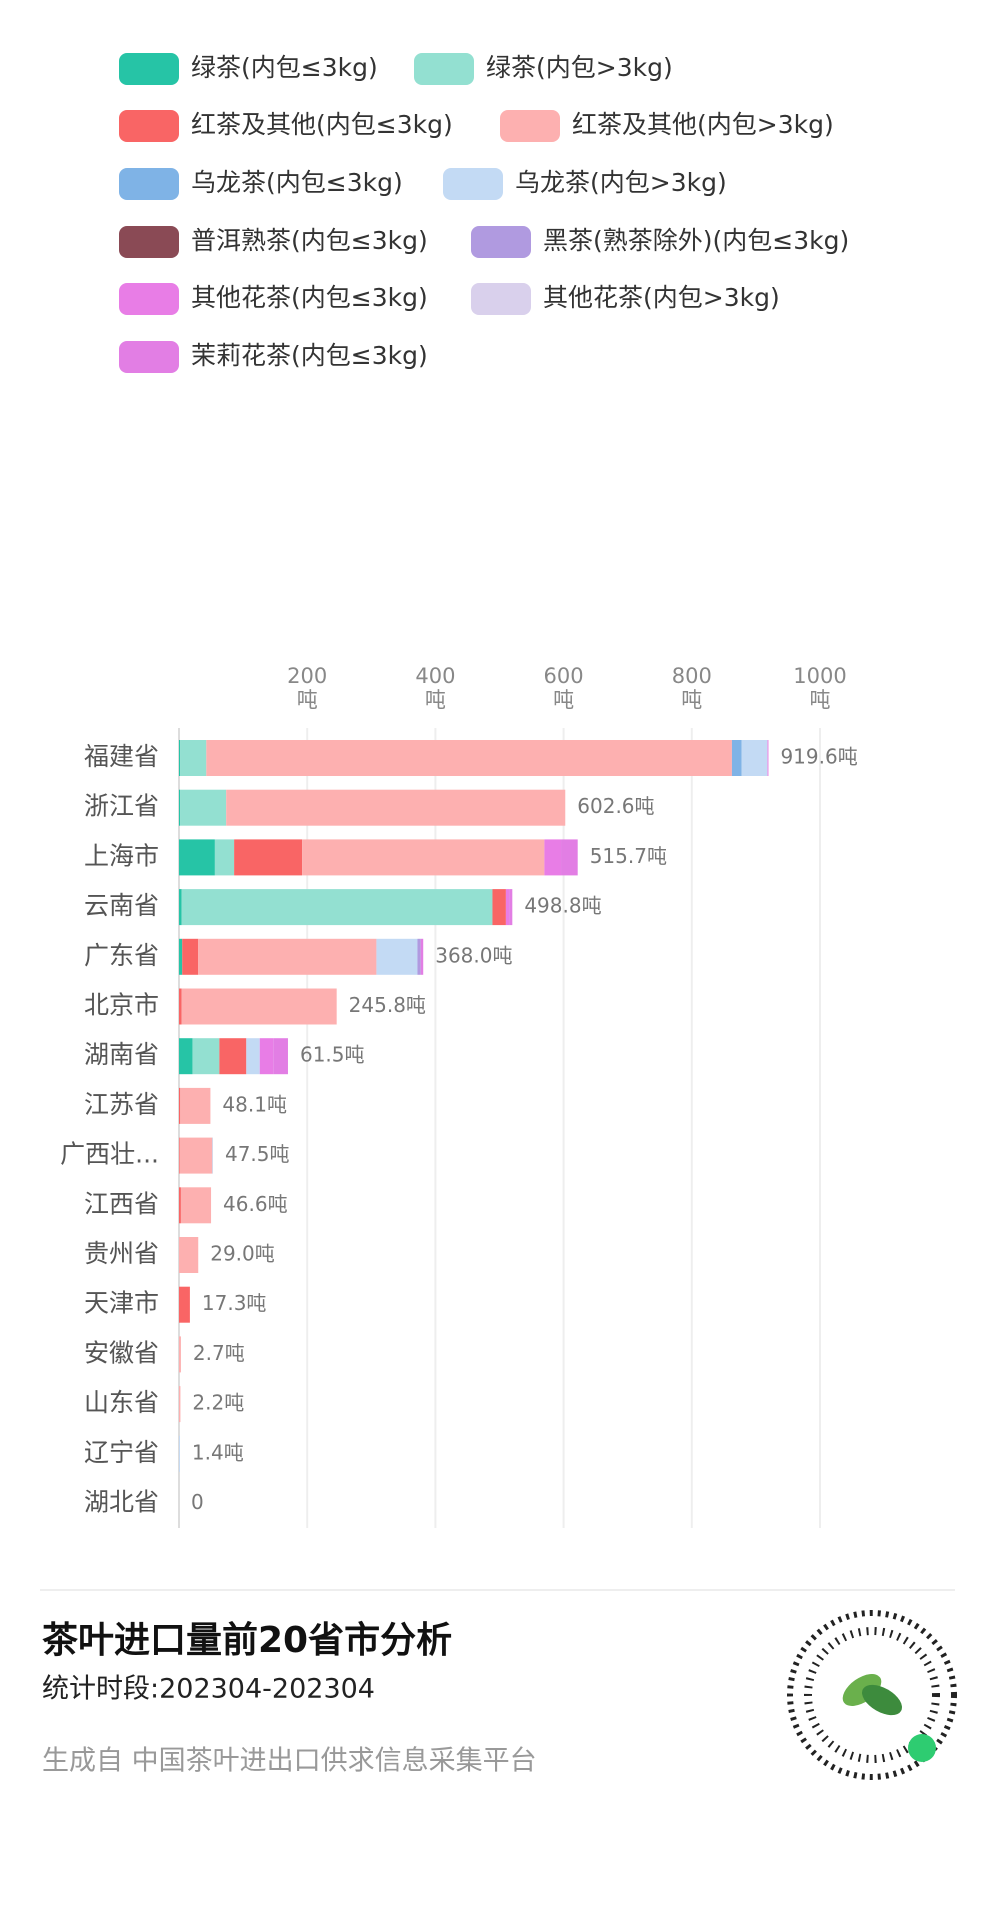  What do you see at coordinates (621, 182) in the screenshot?
I see `legend-label: 乌龙茶(内包>3kg)` at bounding box center [621, 182].